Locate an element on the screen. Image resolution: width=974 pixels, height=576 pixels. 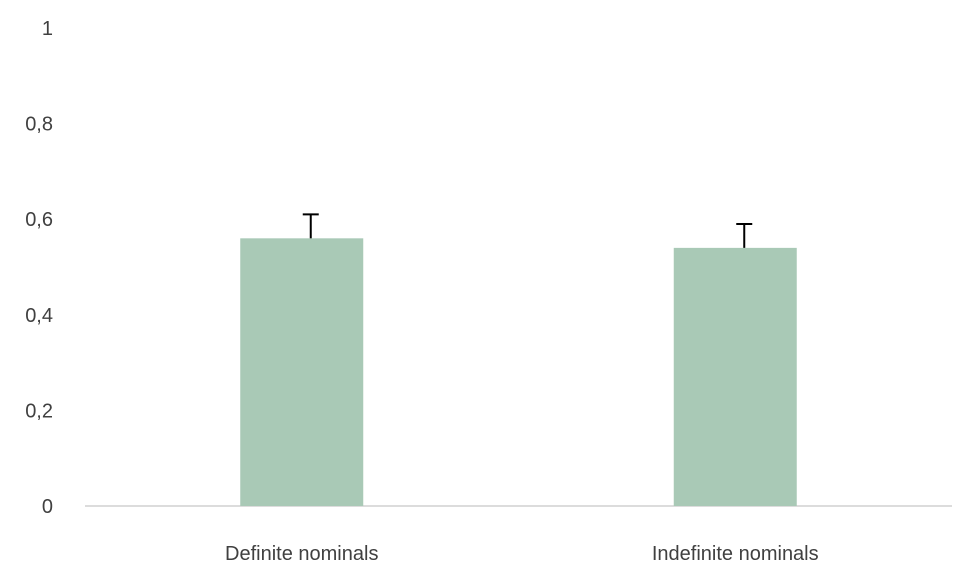
y-tick-label: 0,2 is located at coordinates (39, 411).